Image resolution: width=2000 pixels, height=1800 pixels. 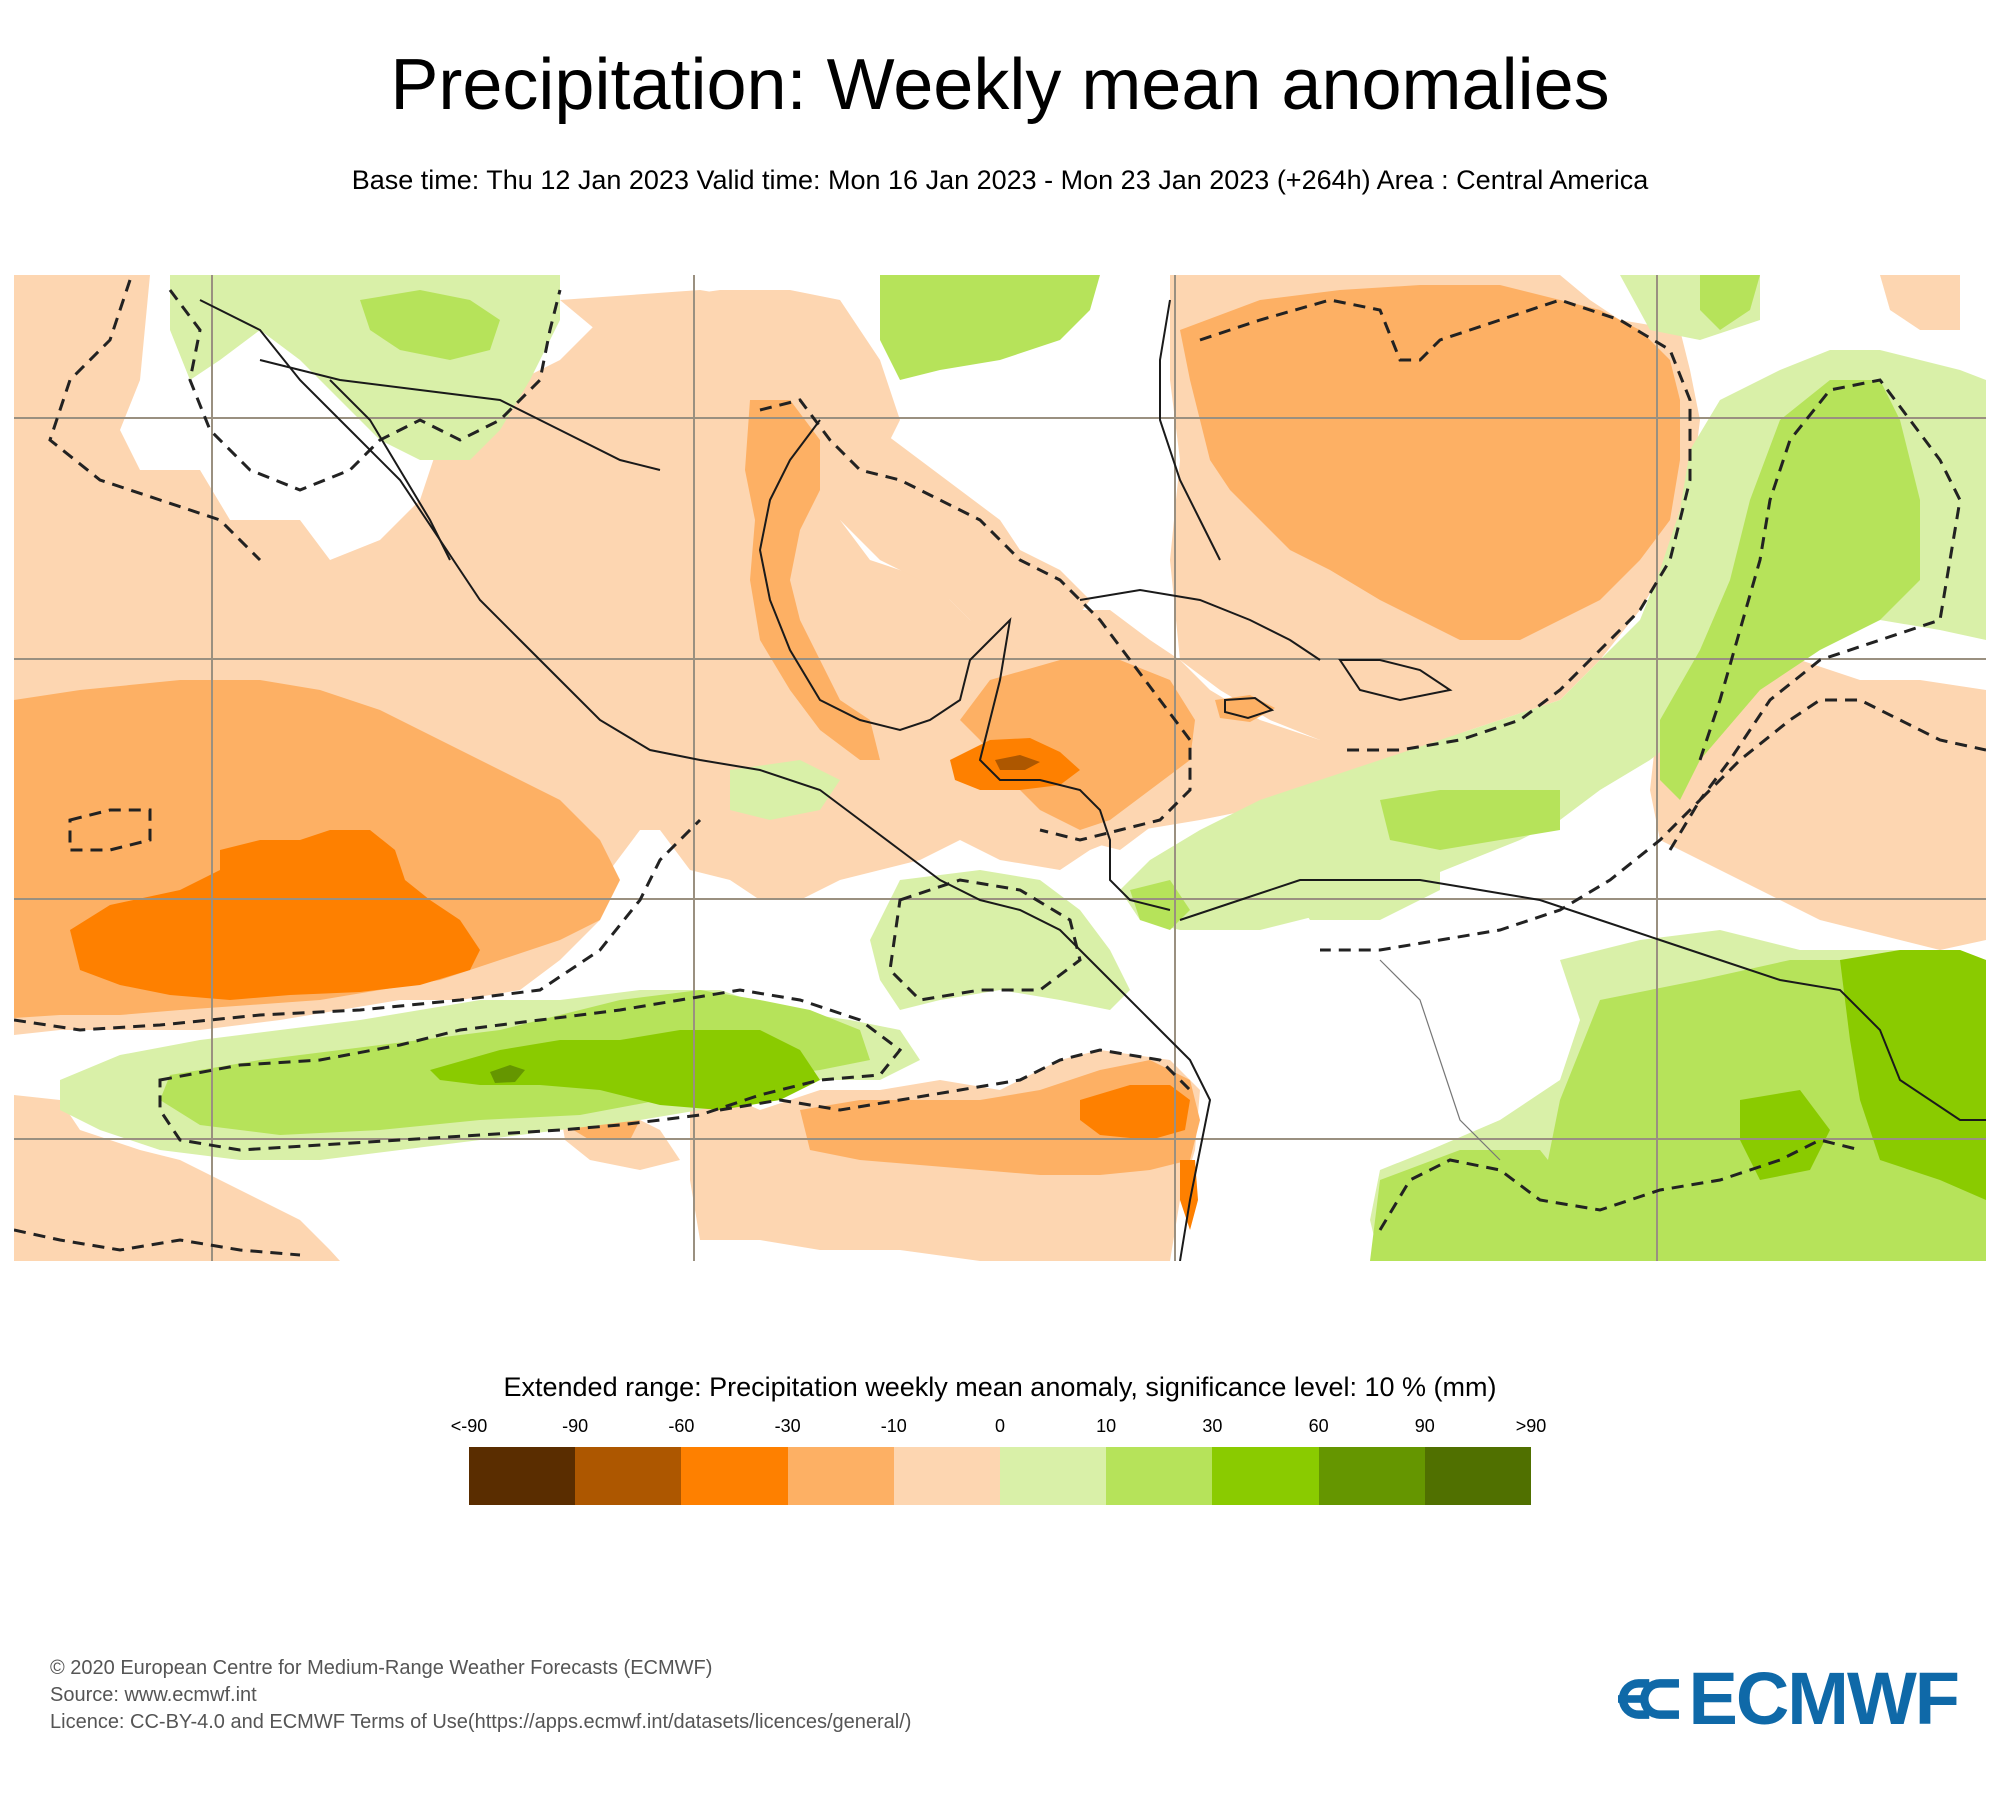 What do you see at coordinates (812, 580) in the screenshot?
I see `region-mexico-gulf-orange` at bounding box center [812, 580].